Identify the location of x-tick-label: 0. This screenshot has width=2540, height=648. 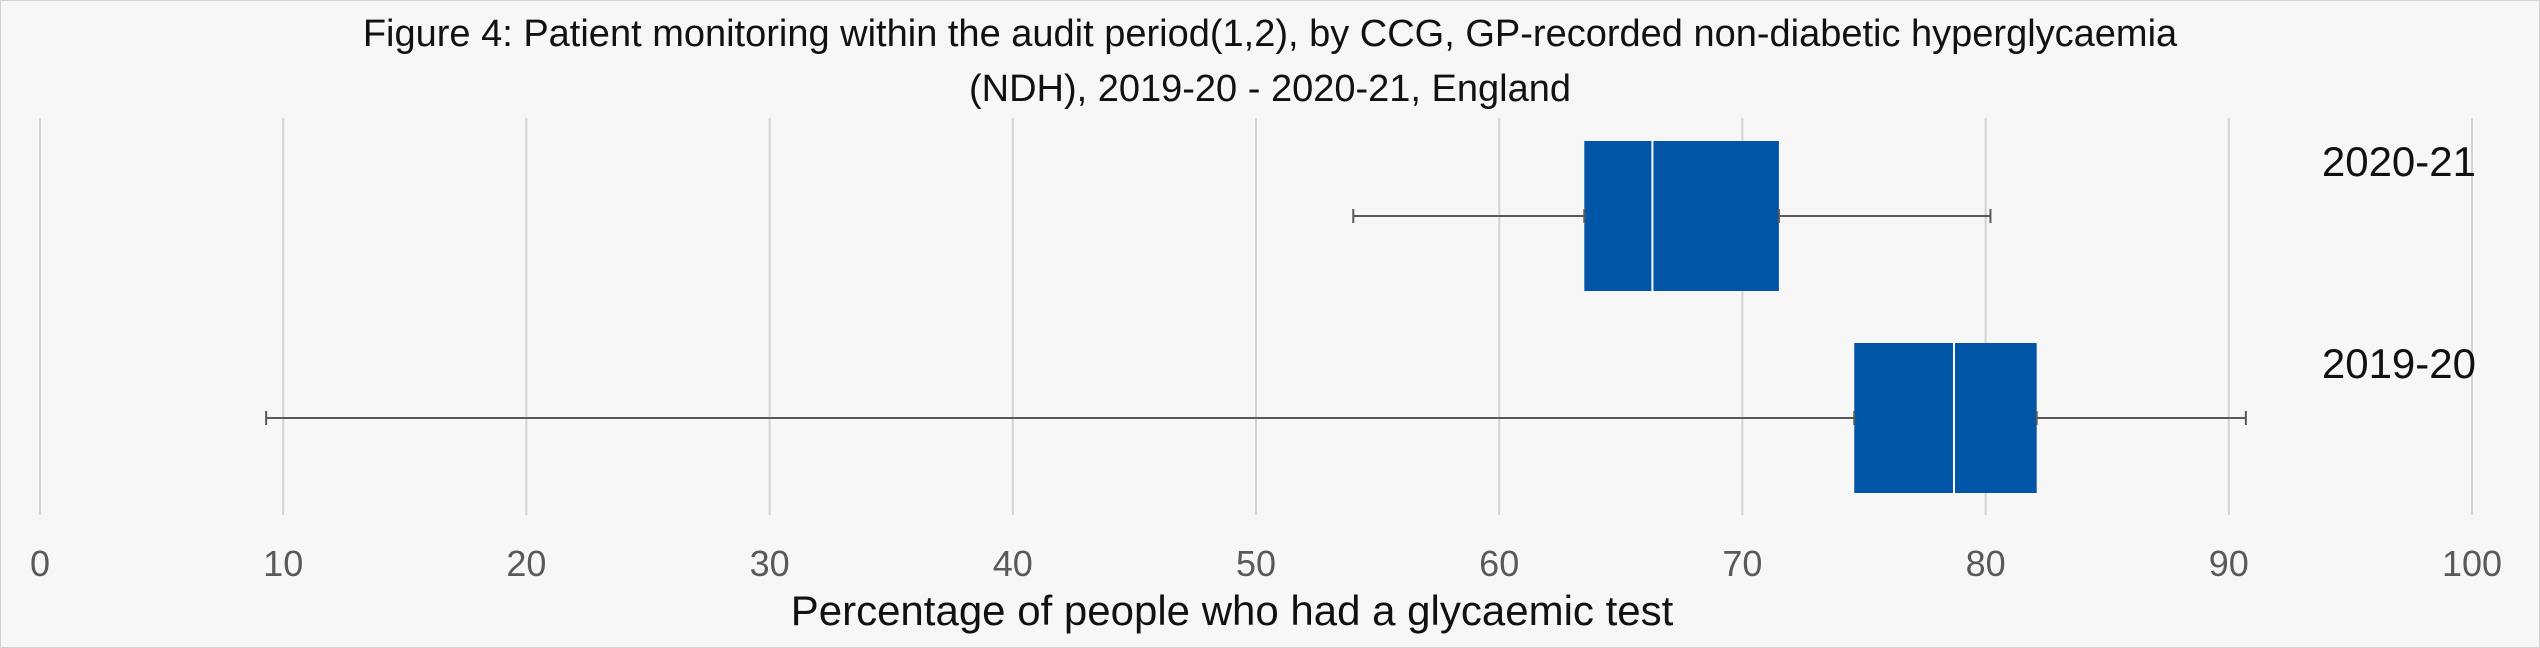
(40, 563).